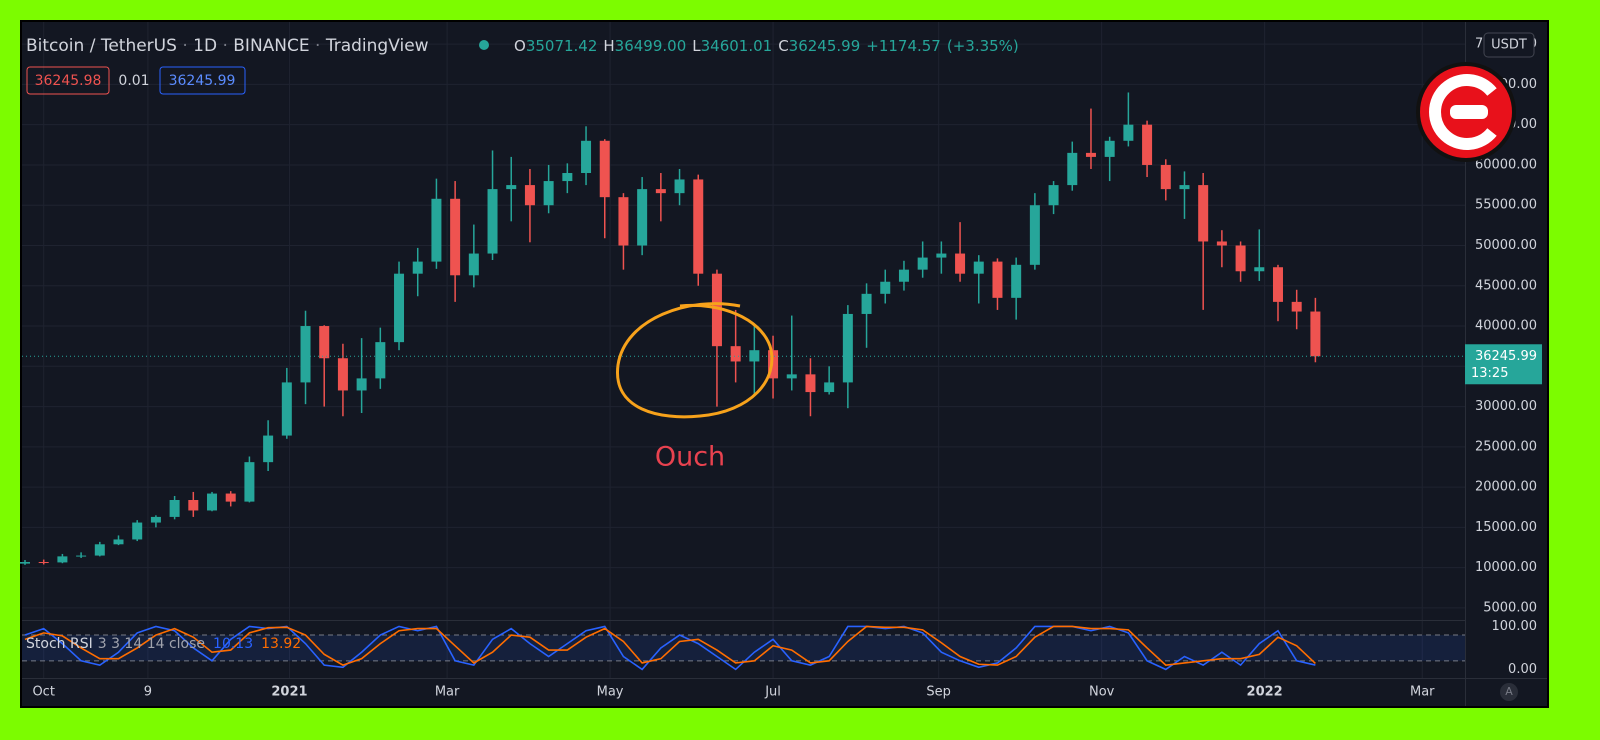 The height and width of the screenshot is (740, 1600). What do you see at coordinates (1506, 446) in the screenshot?
I see `y-tick-label: 25000.00` at bounding box center [1506, 446].